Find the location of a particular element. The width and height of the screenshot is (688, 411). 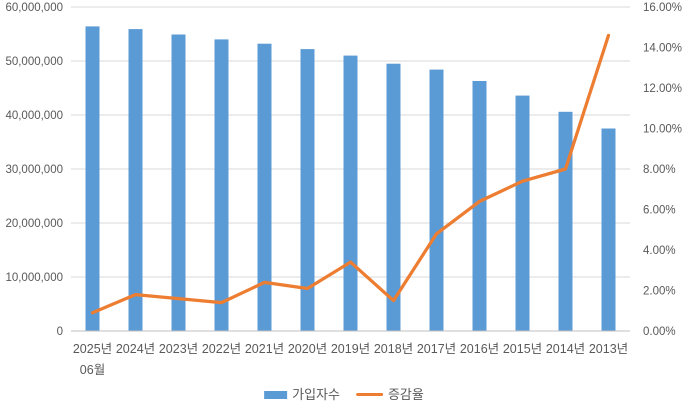

y-axis-left-label: 10,000,000 is located at coordinates (34, 278).